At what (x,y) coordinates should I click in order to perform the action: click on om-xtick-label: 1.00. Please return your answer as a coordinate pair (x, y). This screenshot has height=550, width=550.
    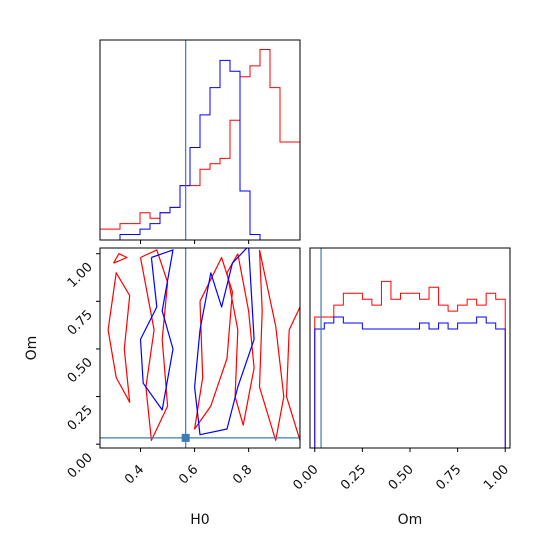
    Looking at the image, I should click on (496, 477).